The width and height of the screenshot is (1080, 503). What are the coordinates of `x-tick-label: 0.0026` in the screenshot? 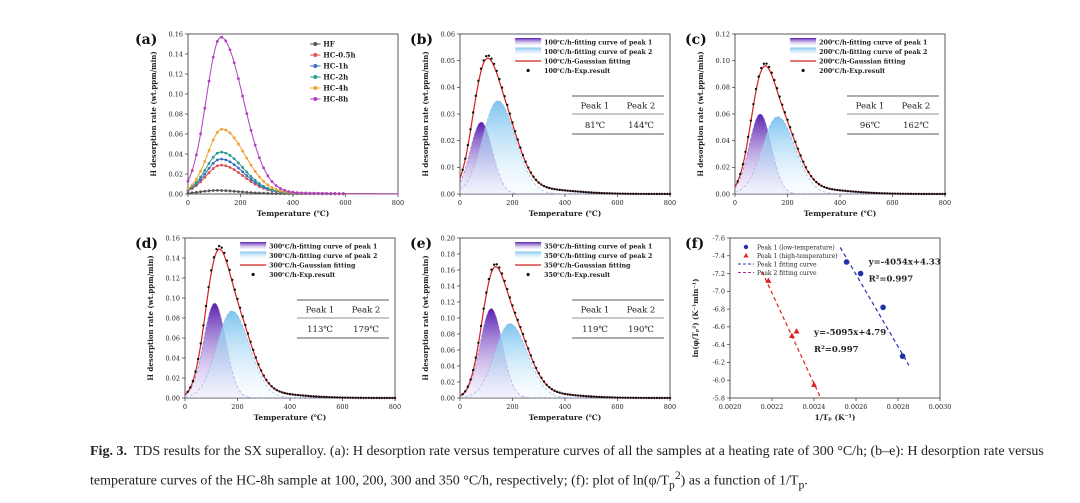 It's located at (856, 407).